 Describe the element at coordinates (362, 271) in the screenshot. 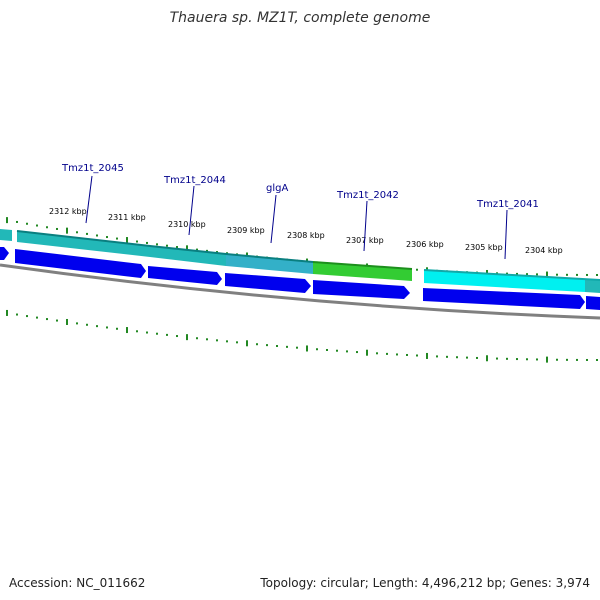

I see `feature-segment-green` at that location.